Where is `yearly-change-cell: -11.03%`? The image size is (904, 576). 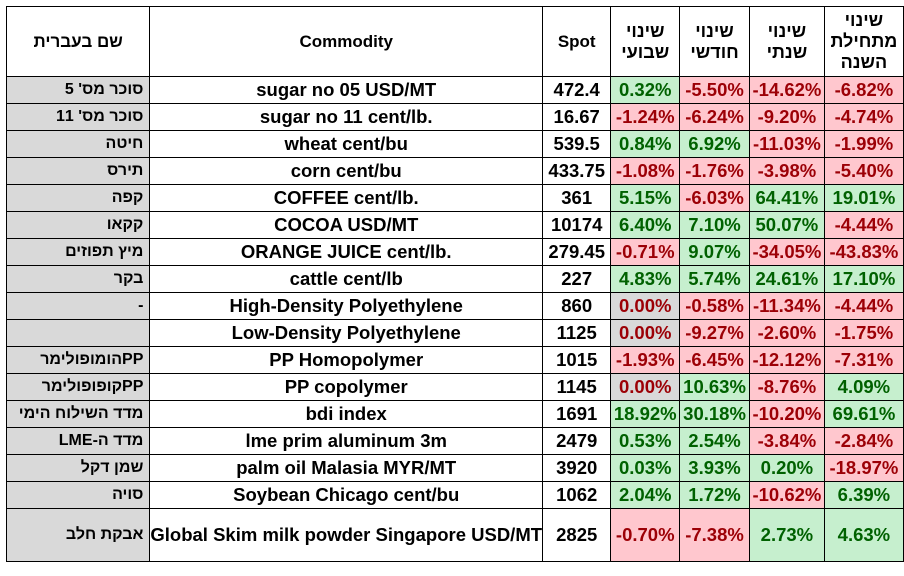 yearly-change-cell: -11.03% is located at coordinates (786, 144).